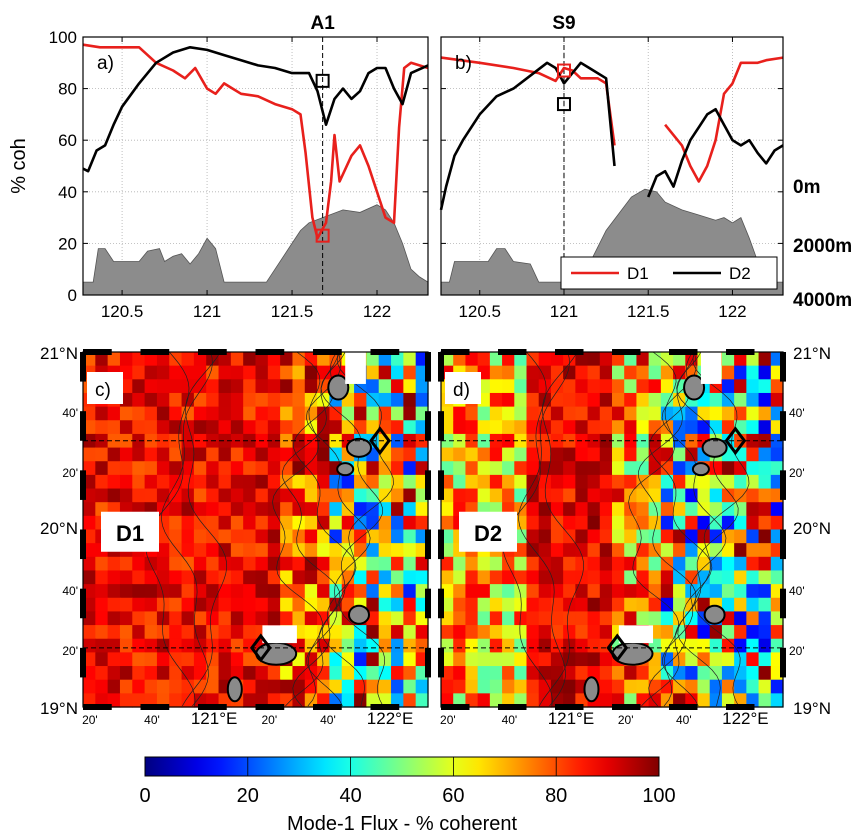 Image resolution: width=867 pixels, height=838 pixels. What do you see at coordinates (648, 311) in the screenshot?
I see `x-tick-label: 121.5` at bounding box center [648, 311].